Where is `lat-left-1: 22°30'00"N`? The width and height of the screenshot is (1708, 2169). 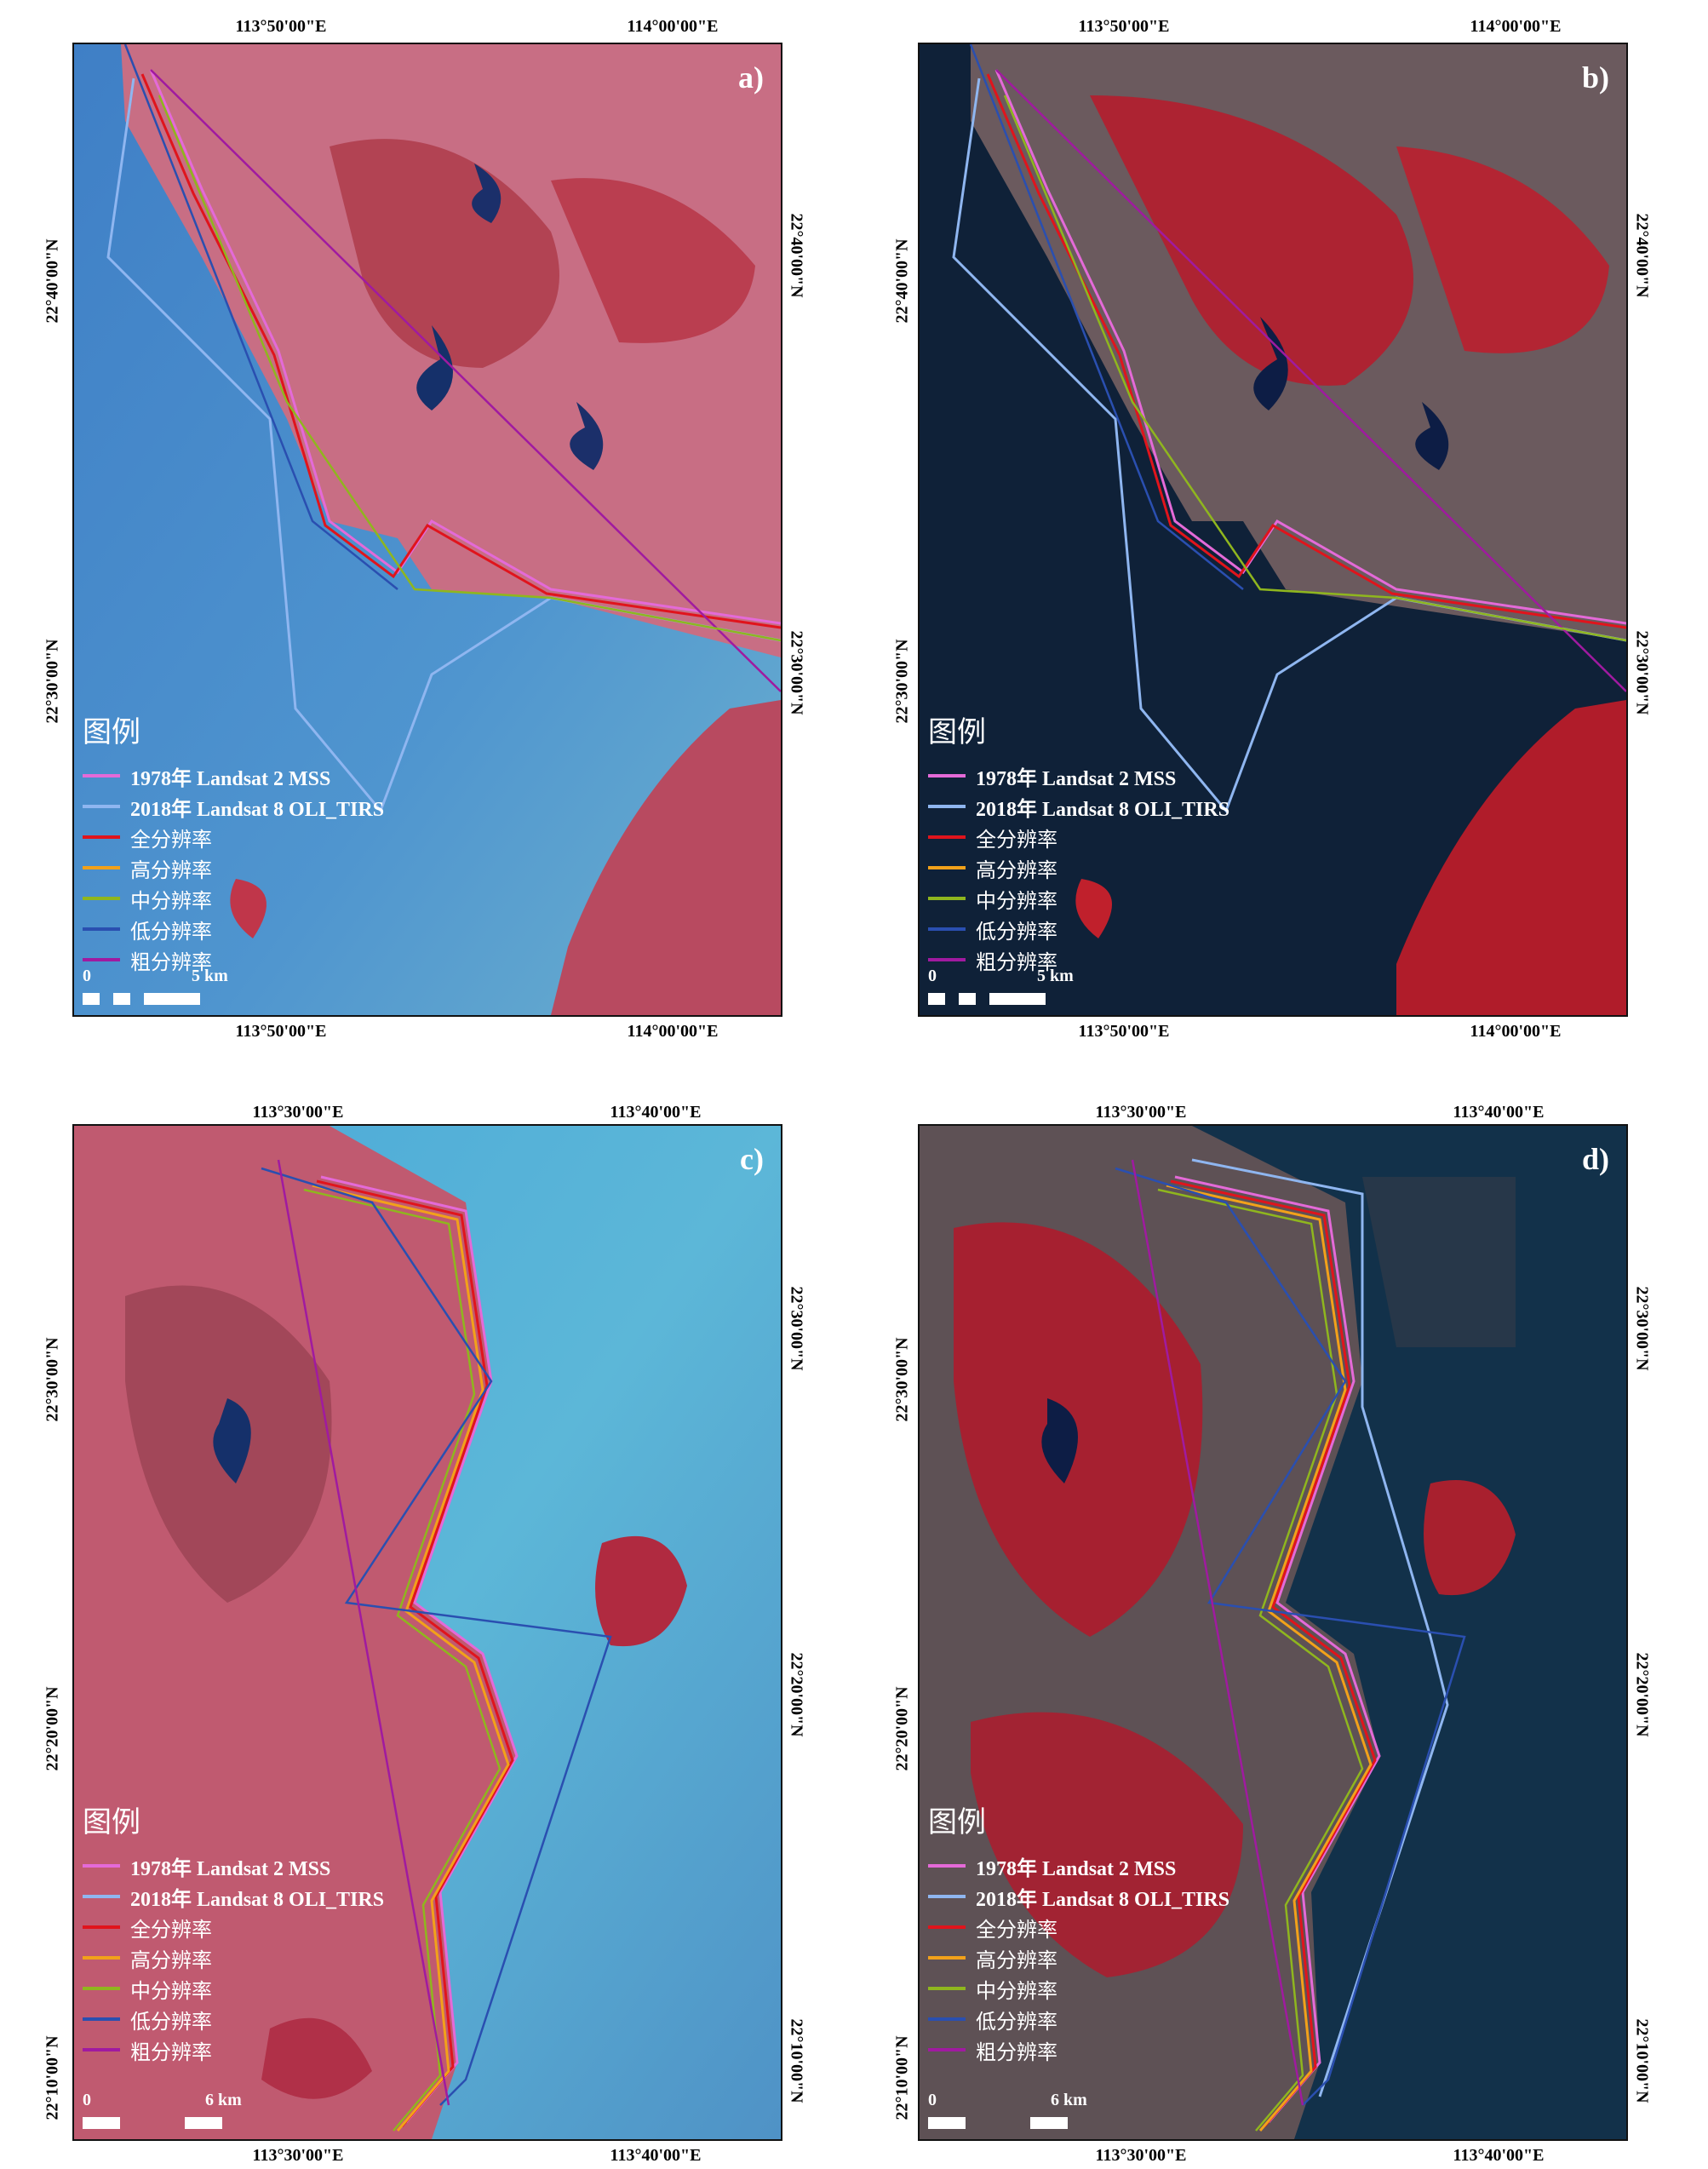 lat-left-1: 22°30'00"N is located at coordinates (902, 1379).